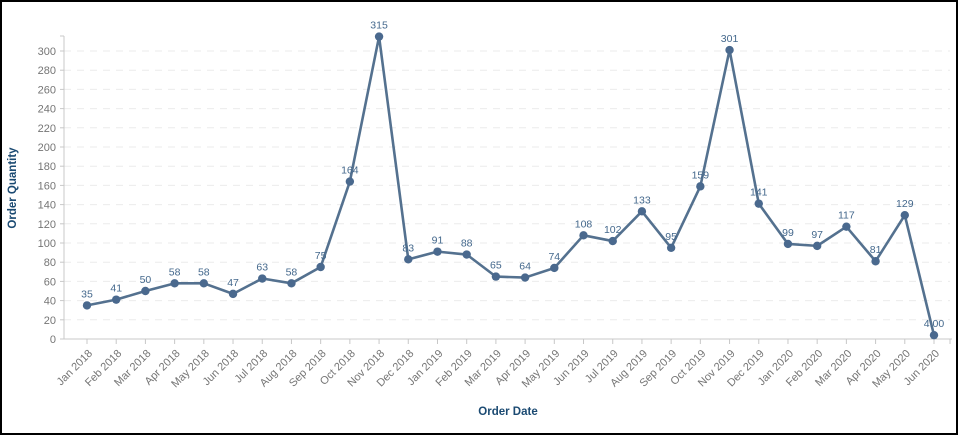 This screenshot has height=435, width=958. I want to click on y-tick-label: 240, so click(47, 110).